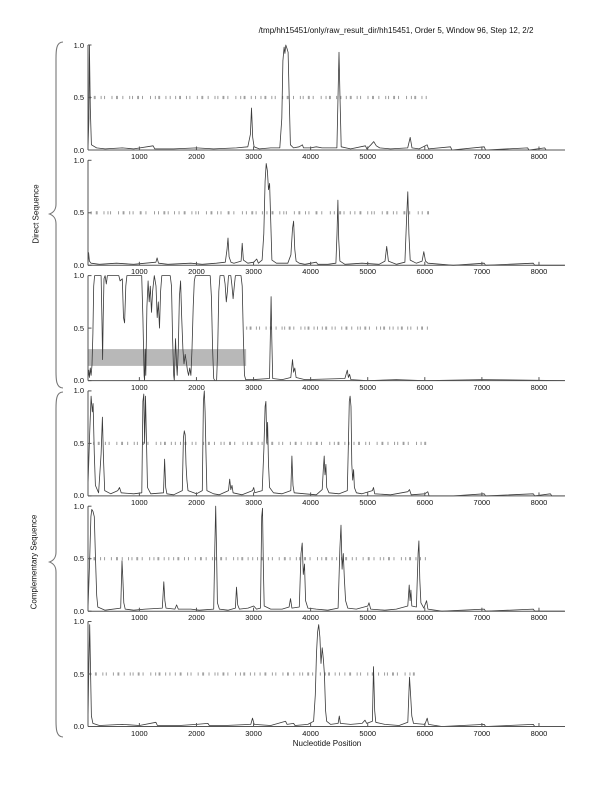 The image size is (612, 792). What do you see at coordinates (55, 215) in the screenshot?
I see `direct-group-brace` at bounding box center [55, 215].